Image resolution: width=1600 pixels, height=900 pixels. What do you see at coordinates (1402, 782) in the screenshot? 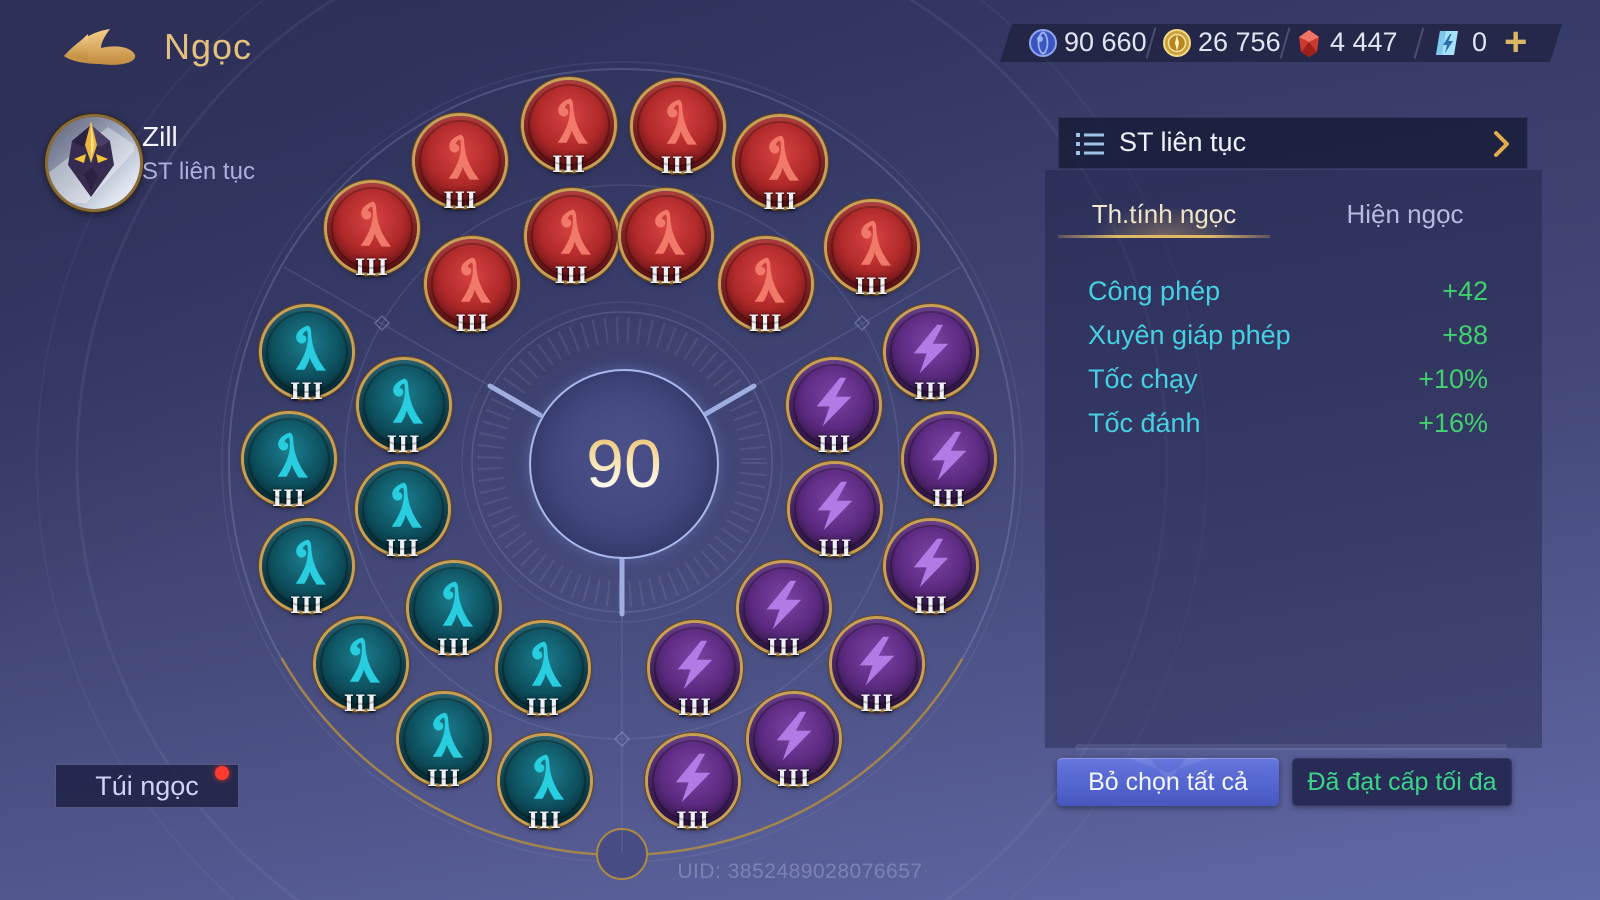
I see `max-level-button: Đã đạt cấp tối đa` at bounding box center [1402, 782].